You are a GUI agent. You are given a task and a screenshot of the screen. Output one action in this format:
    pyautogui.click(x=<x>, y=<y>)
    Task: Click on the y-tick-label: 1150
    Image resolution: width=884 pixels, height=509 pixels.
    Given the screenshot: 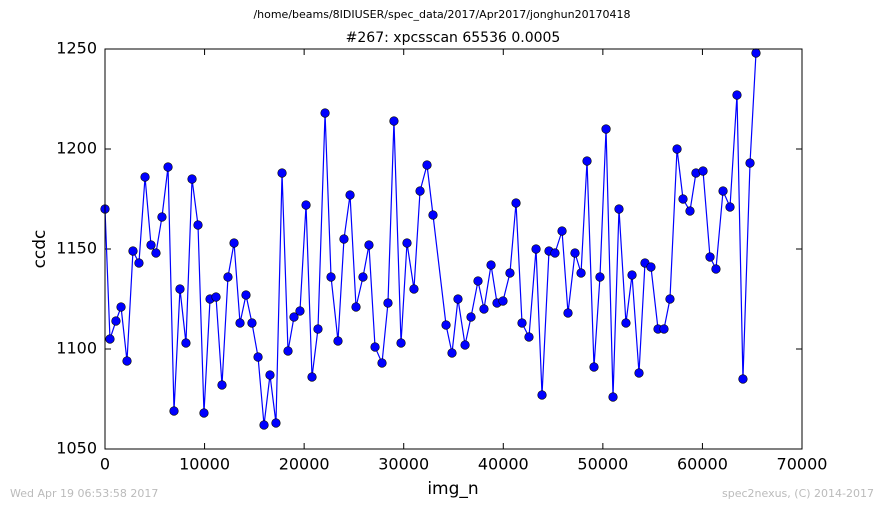 What is the action you would take?
    pyautogui.click(x=76, y=248)
    